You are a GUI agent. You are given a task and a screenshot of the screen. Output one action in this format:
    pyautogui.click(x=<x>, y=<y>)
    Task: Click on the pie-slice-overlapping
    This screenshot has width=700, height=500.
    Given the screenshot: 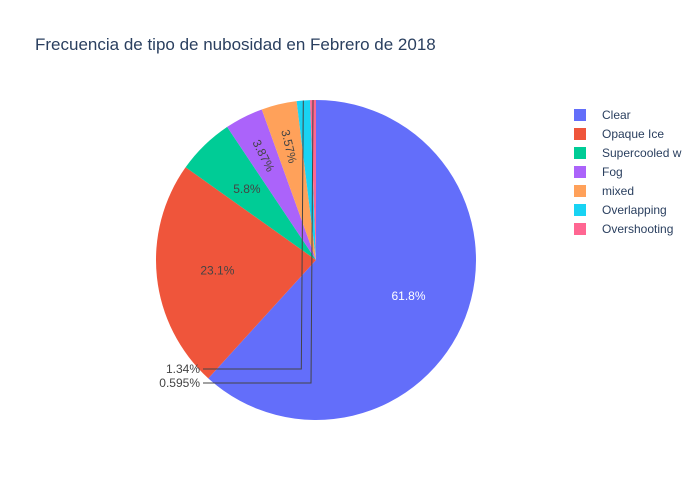 What is the action you would take?
    pyautogui.click(x=306, y=180)
    